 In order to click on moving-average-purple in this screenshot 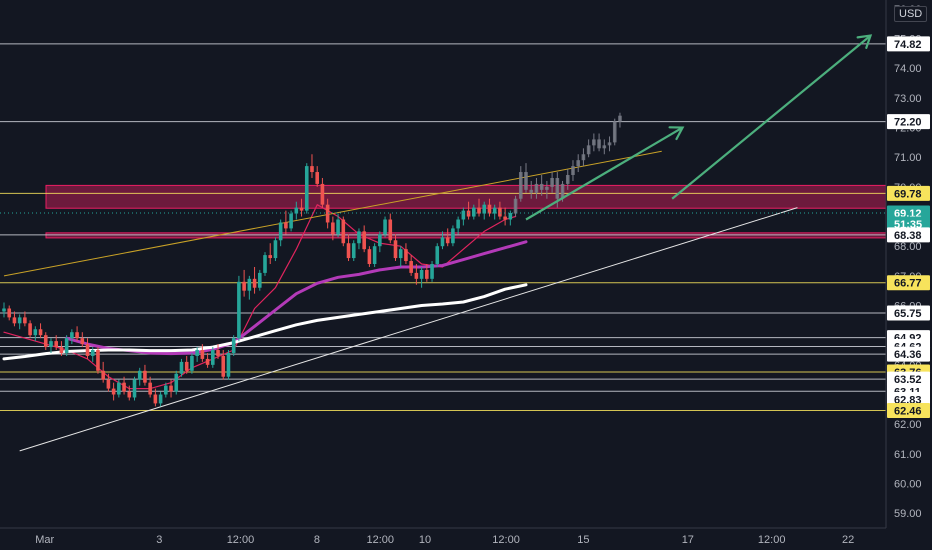, I will do `click(296, 298)`.